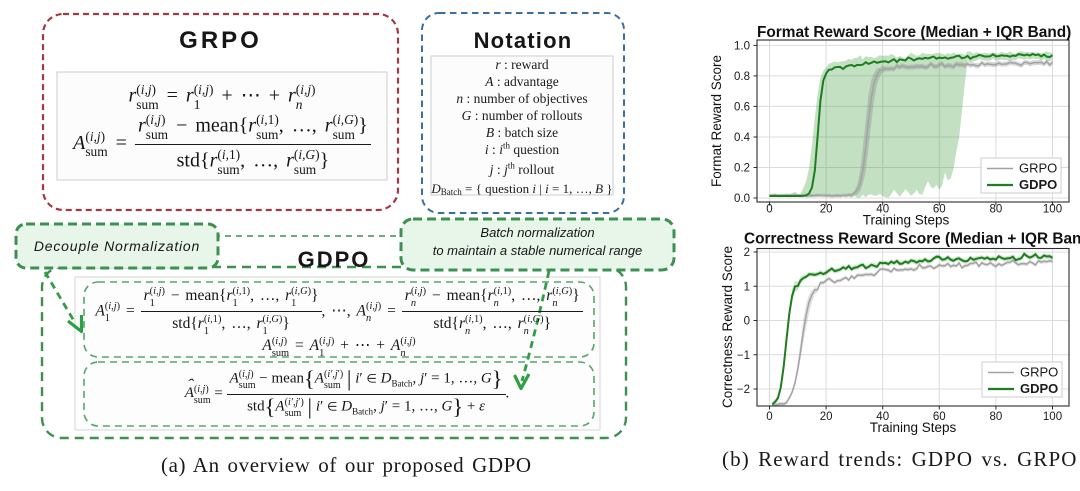 This screenshot has height=491, width=1080. What do you see at coordinates (914, 32) in the screenshot?
I see `svg-text:Format Reward Score (Median +: Format Reward Score (Median + IQR Band)` at bounding box center [914, 32].